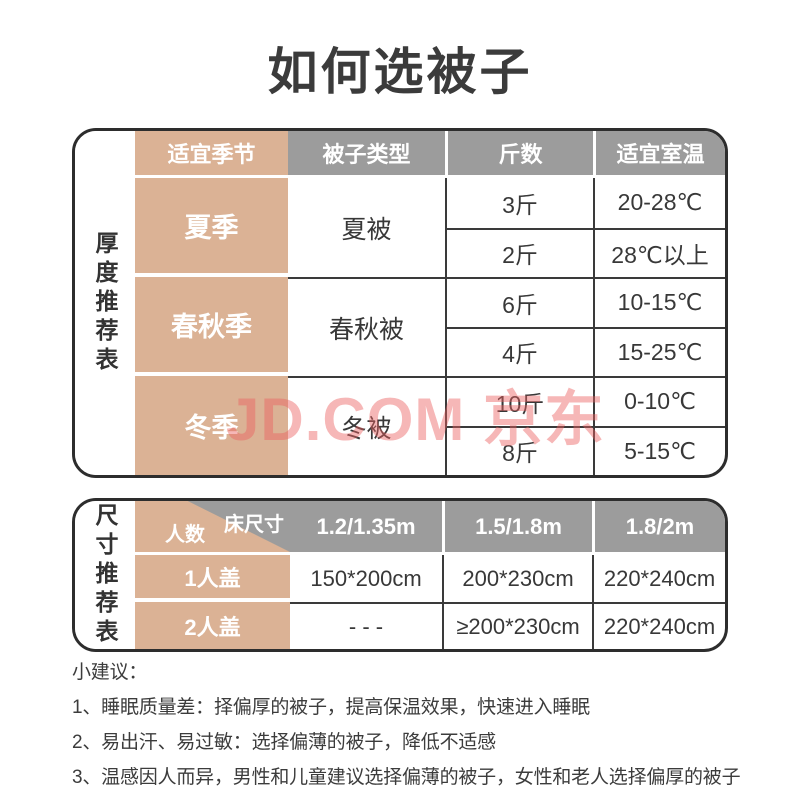  Describe the element at coordinates (211, 227) in the screenshot. I see `season-cell-summer: 夏季` at that location.